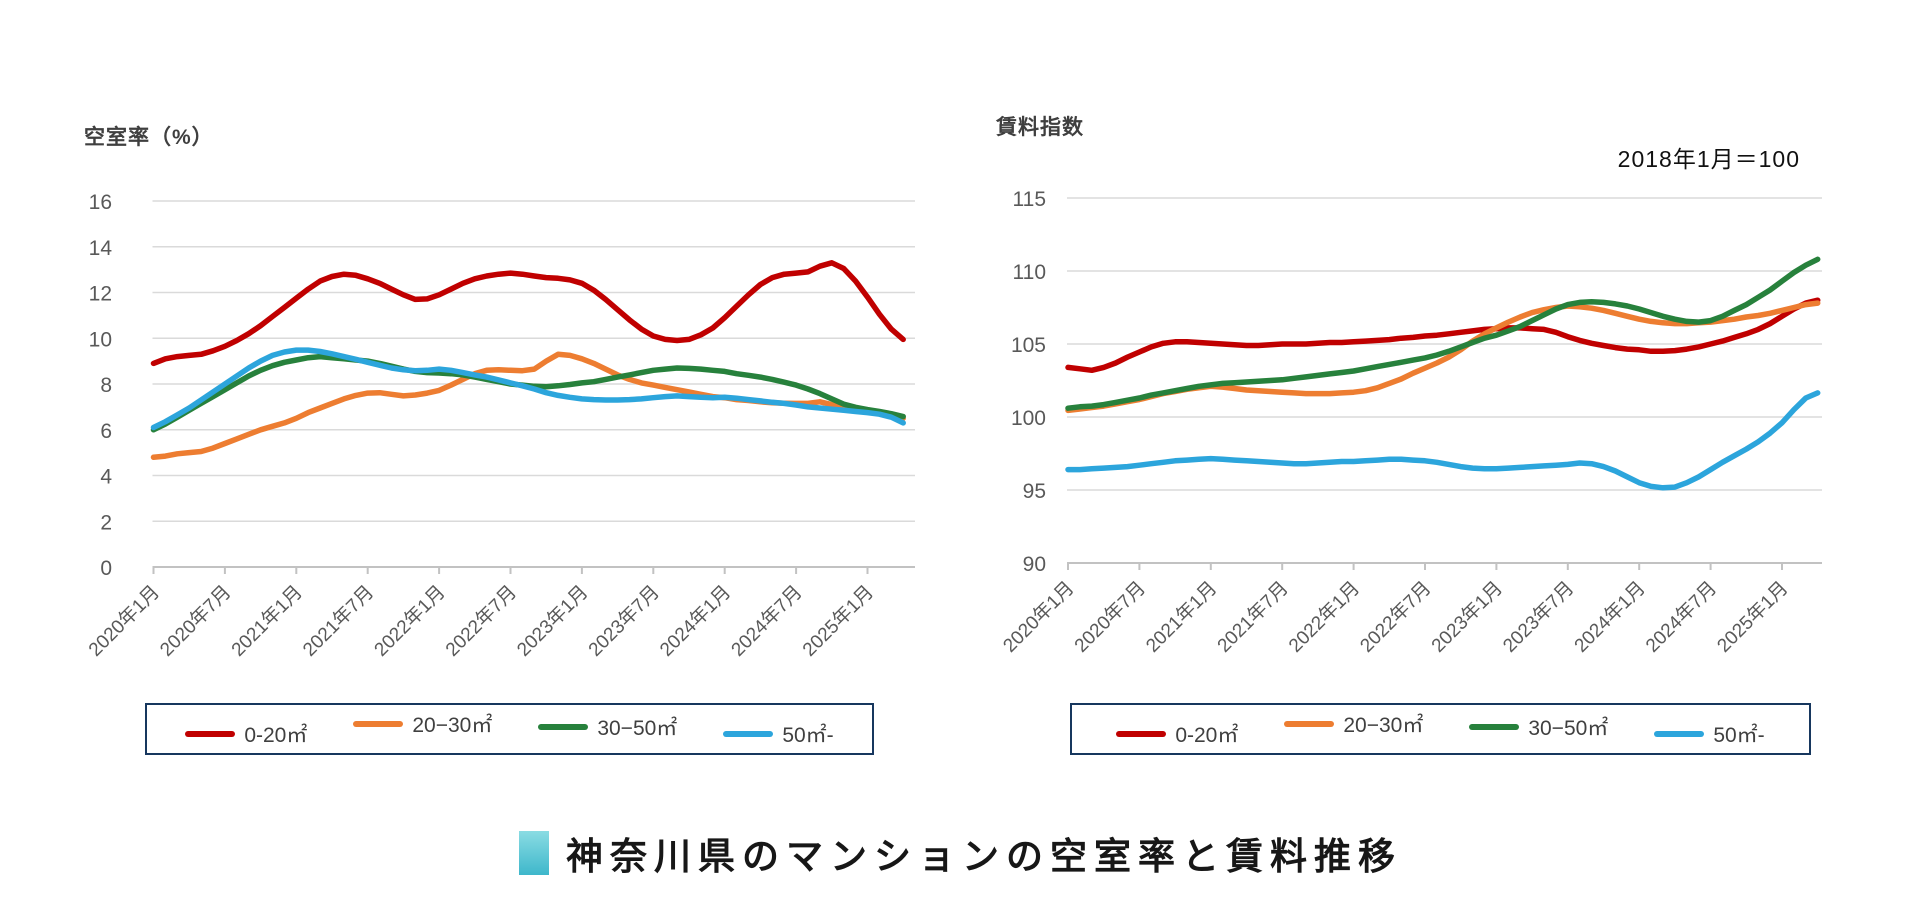 The image size is (1921, 919). What do you see at coordinates (106, 431) in the screenshot?
I see `svg-text: 6` at bounding box center [106, 431].